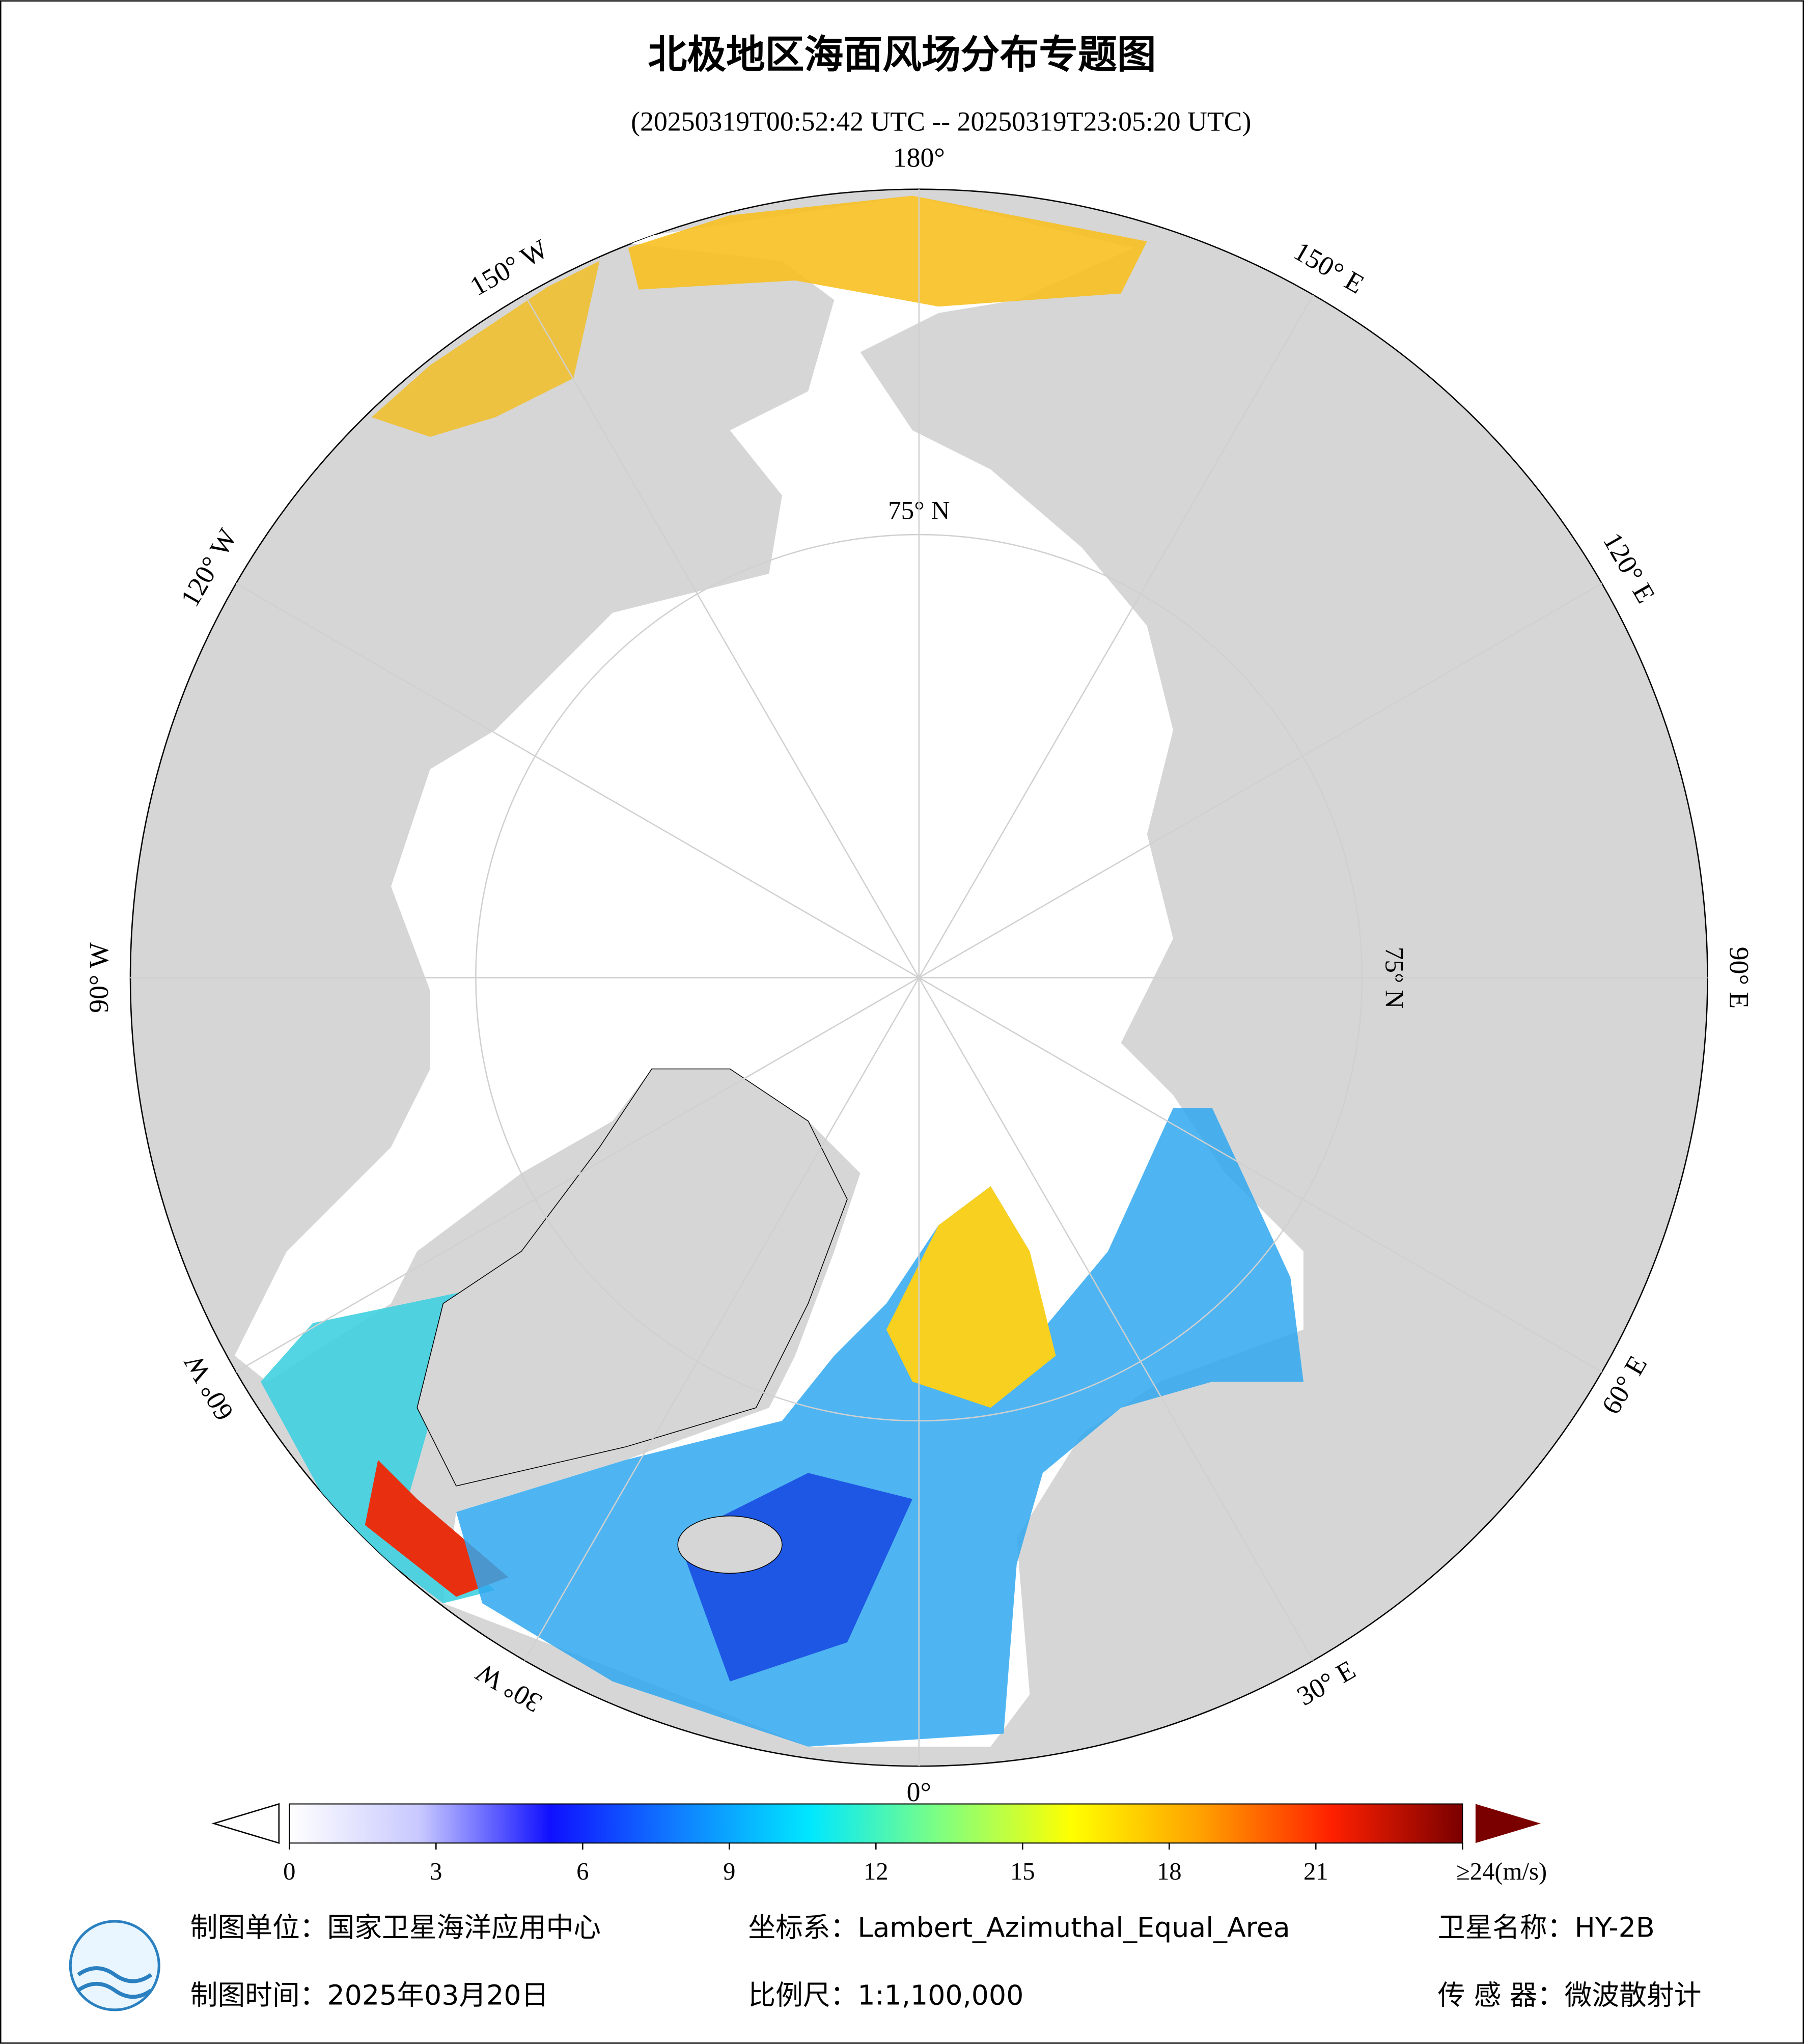 The height and width of the screenshot is (2044, 1804). I want to click on sensor: 传 感 器：微波散射计, so click(1570, 1995).